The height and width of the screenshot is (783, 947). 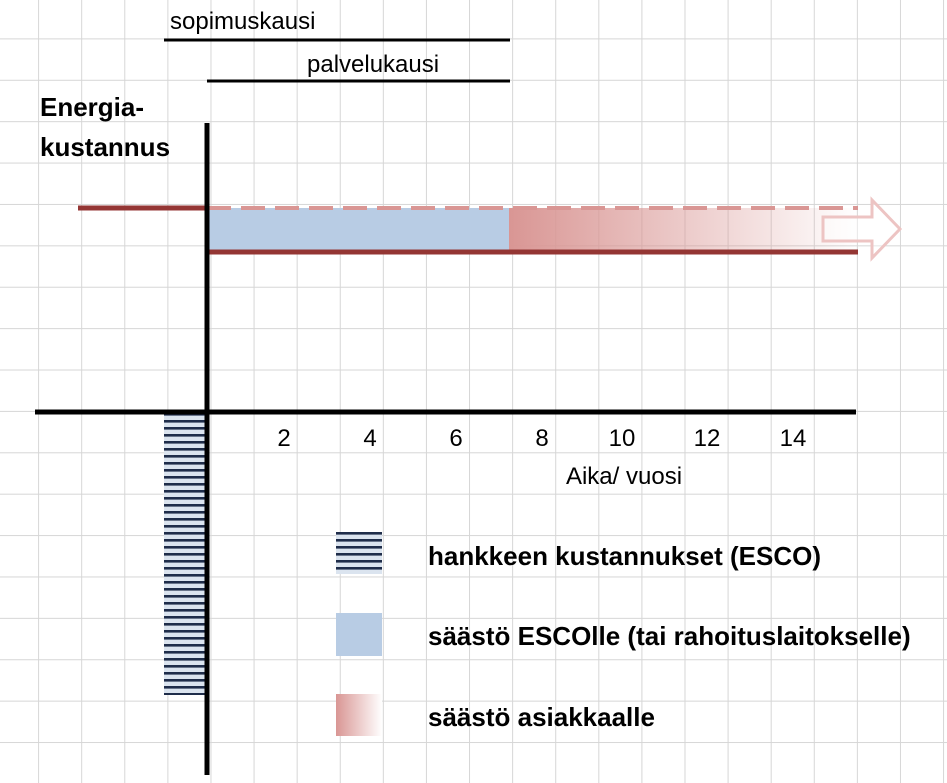 I want to click on legend-swatch-client-saving, so click(x=359, y=715).